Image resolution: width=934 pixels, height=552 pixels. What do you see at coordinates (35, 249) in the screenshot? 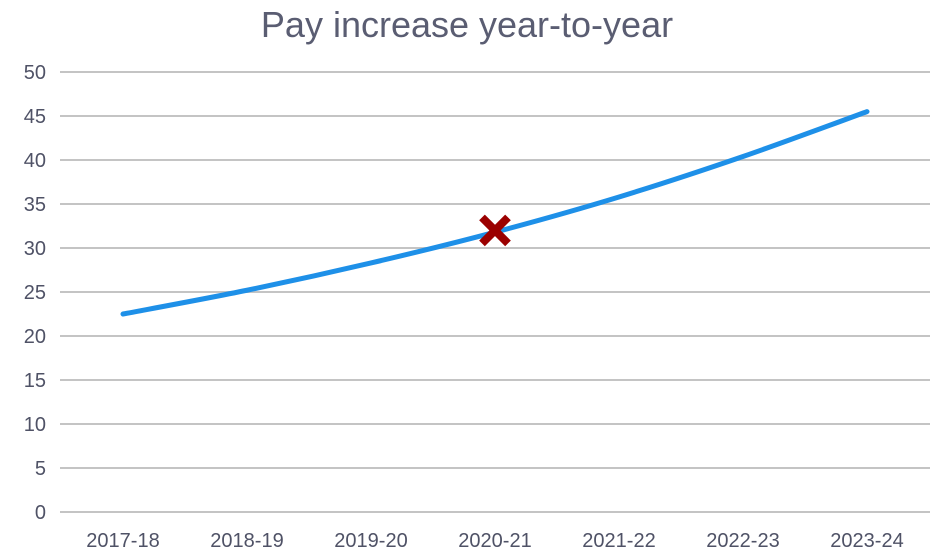
I see `y-tick-label: 30` at bounding box center [35, 249].